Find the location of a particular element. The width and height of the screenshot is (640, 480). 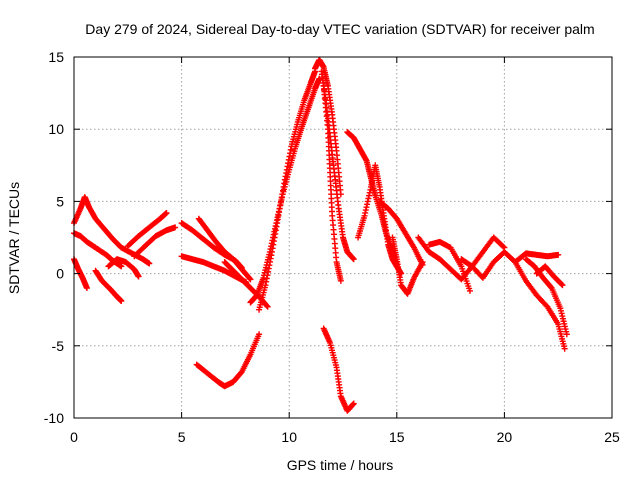

x-tick-label: 25 is located at coordinates (612, 437).